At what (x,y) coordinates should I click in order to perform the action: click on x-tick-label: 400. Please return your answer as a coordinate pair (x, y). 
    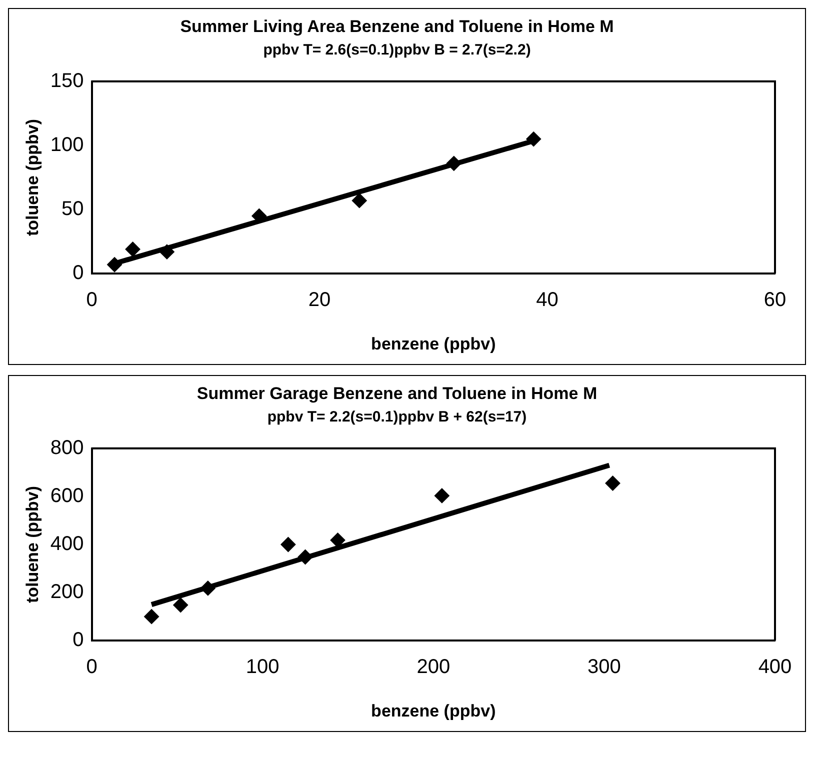
    Looking at the image, I should click on (775, 667).